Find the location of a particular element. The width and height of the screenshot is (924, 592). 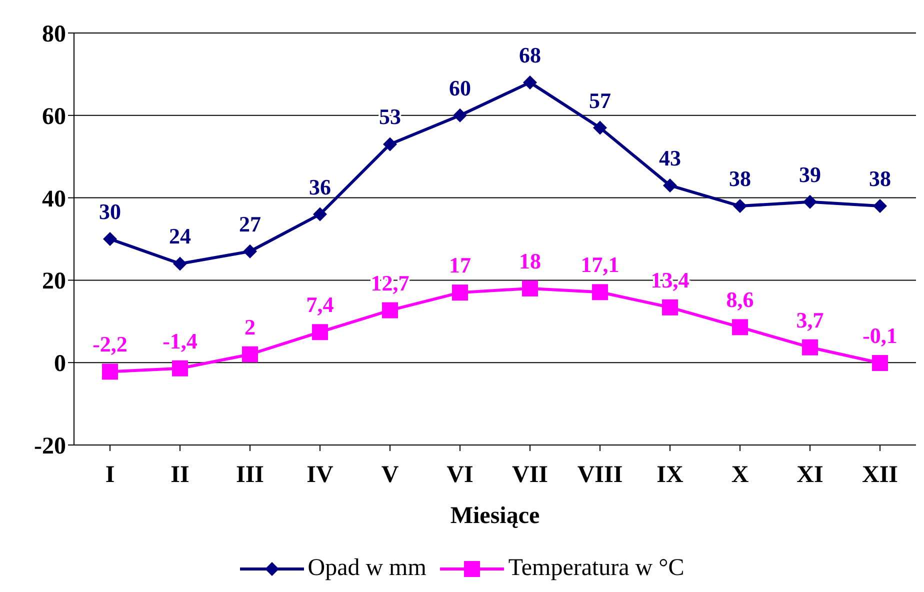

y-tick-label: 20 is located at coordinates (54, 281).